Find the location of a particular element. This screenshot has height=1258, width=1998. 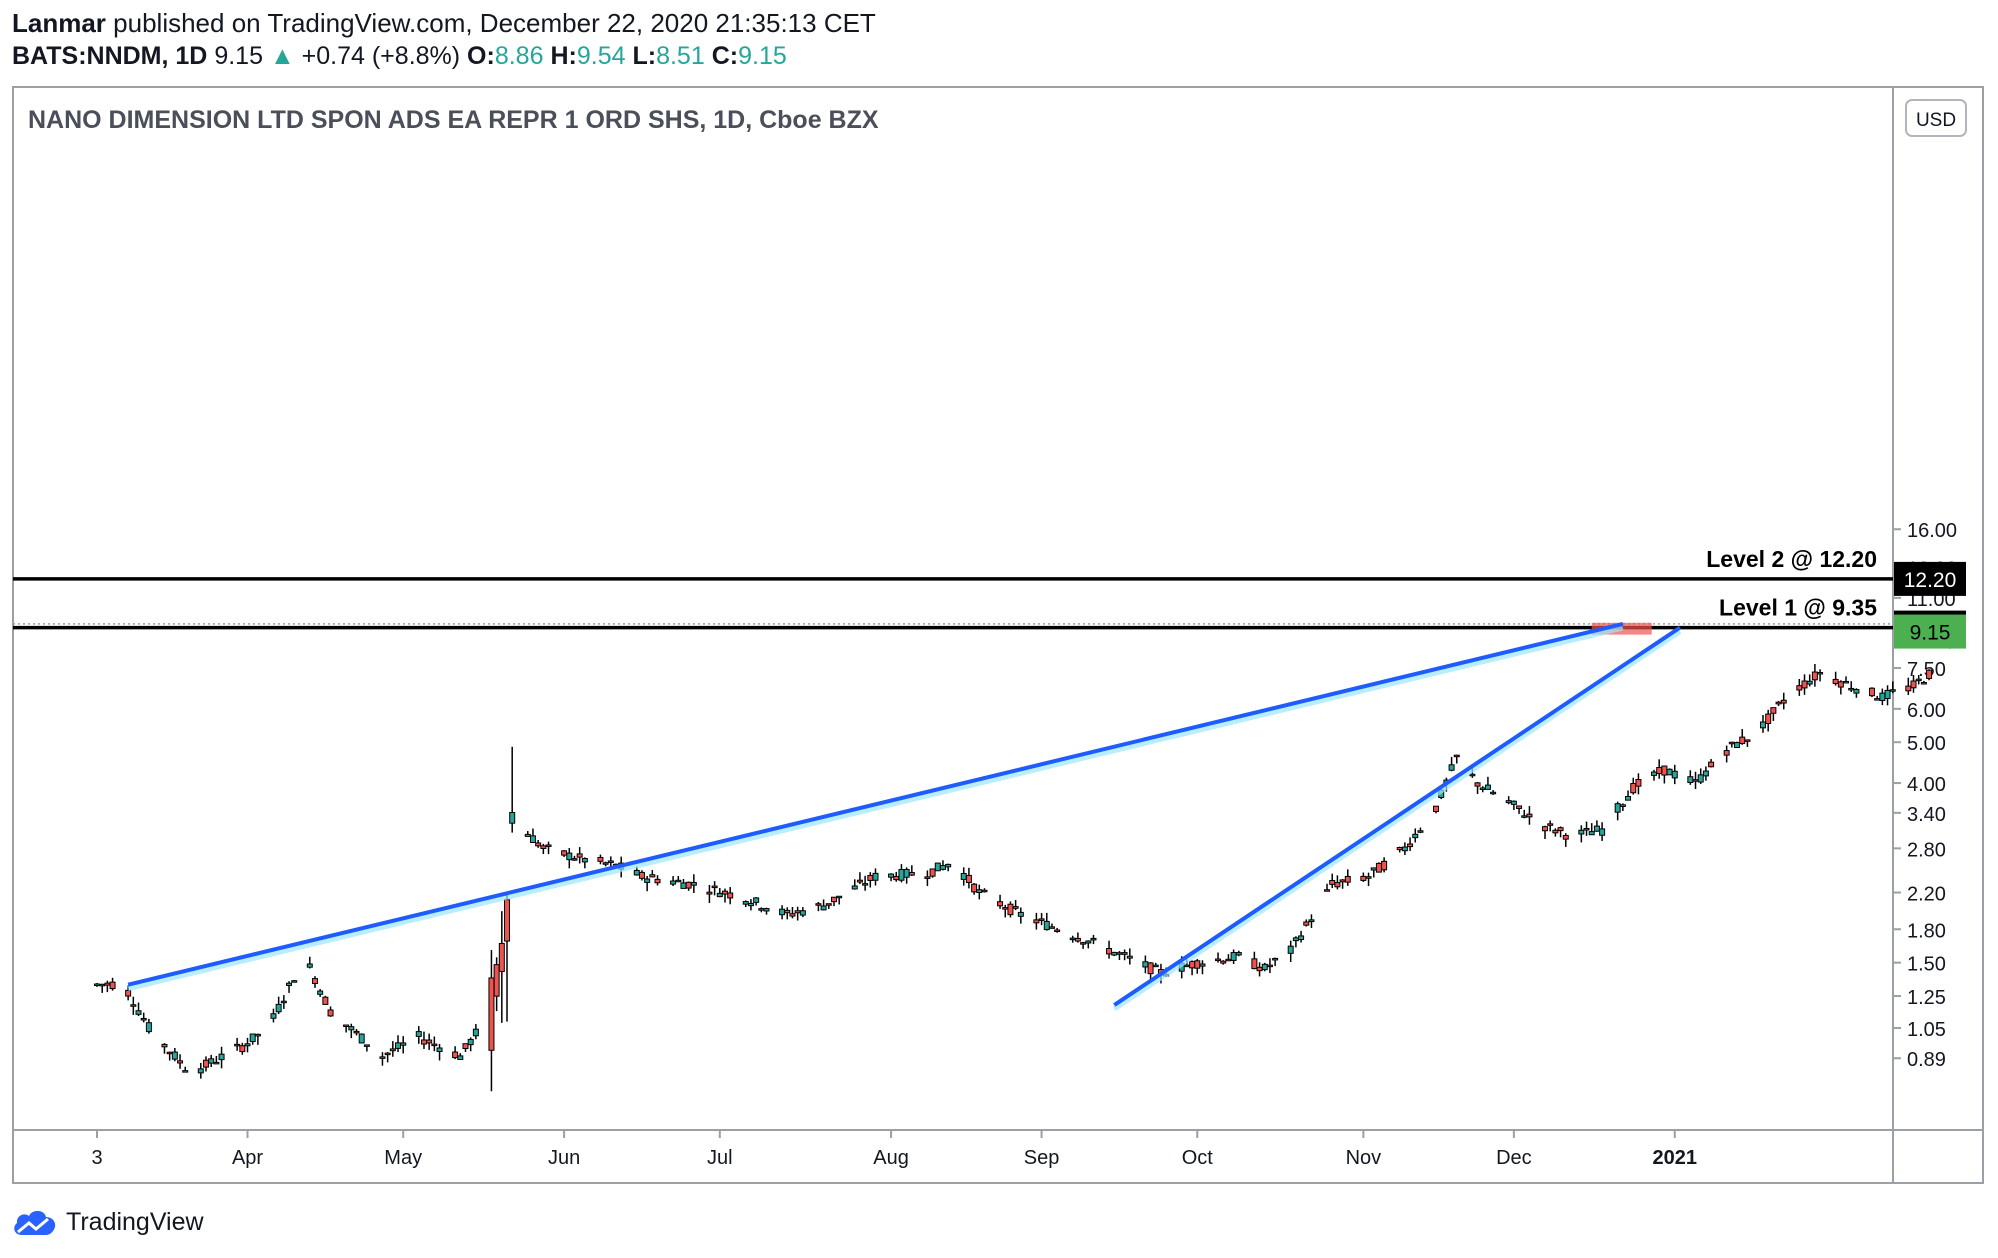

y-tick-label: 1.50 is located at coordinates (1926, 965).